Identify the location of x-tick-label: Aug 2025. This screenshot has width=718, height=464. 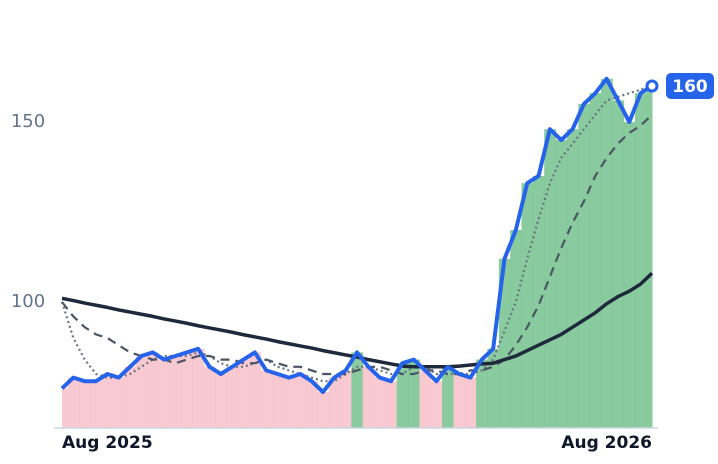
(107, 443).